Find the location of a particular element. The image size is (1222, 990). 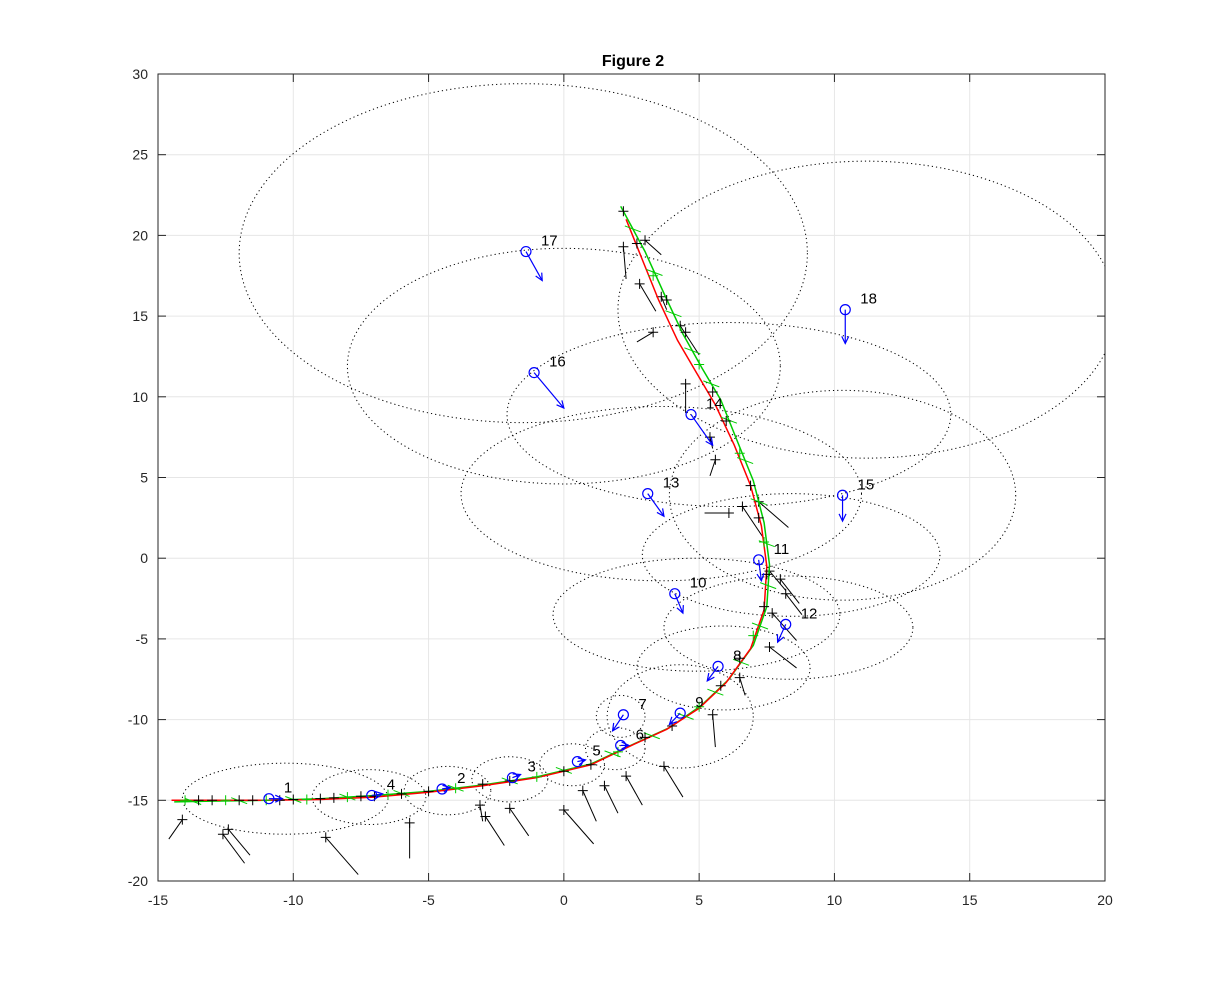

x-tick-label: 15 is located at coordinates (970, 900).